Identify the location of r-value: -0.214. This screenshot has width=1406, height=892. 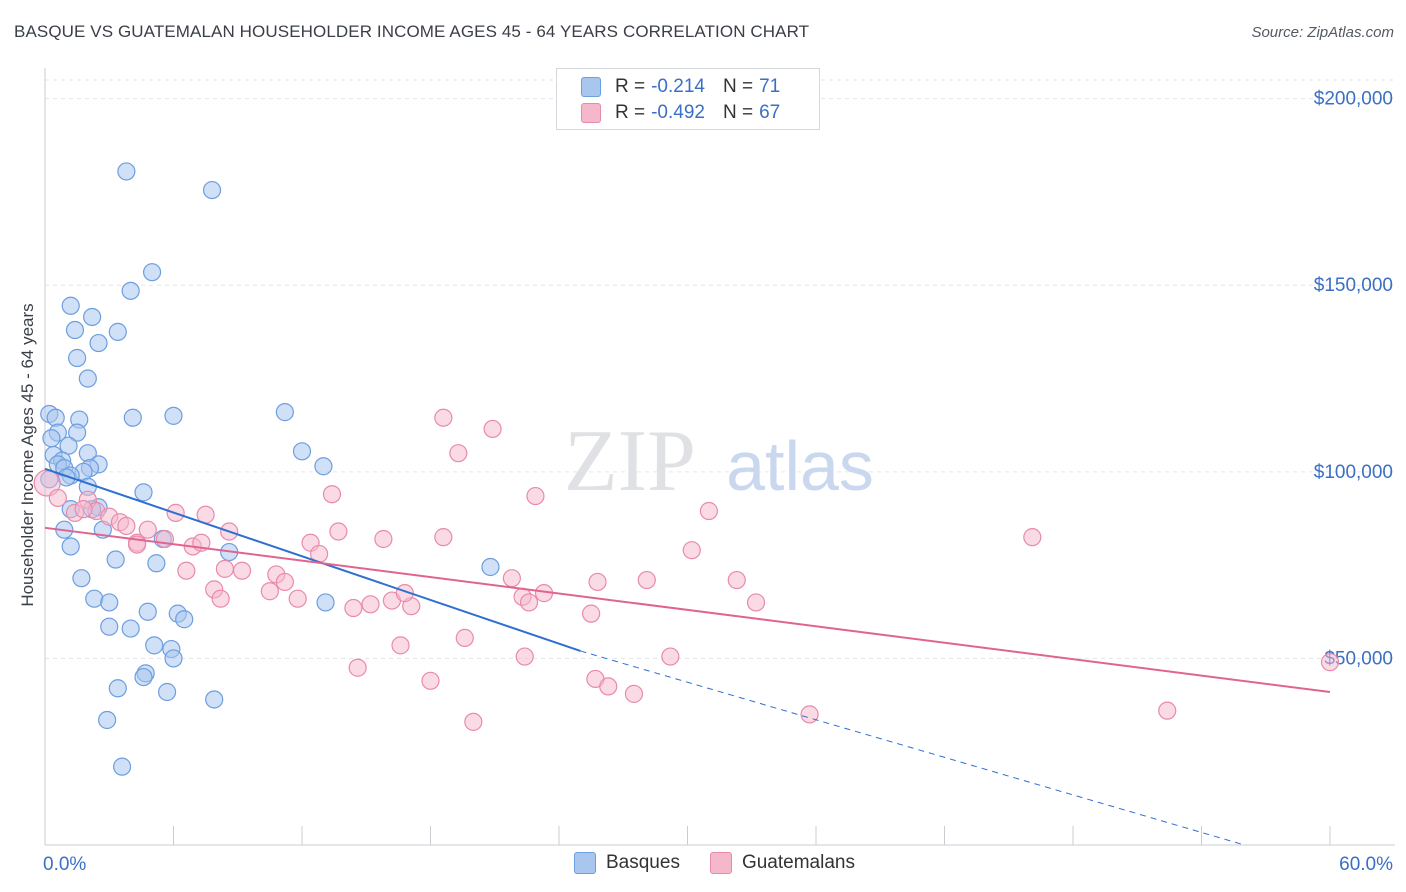
(678, 86).